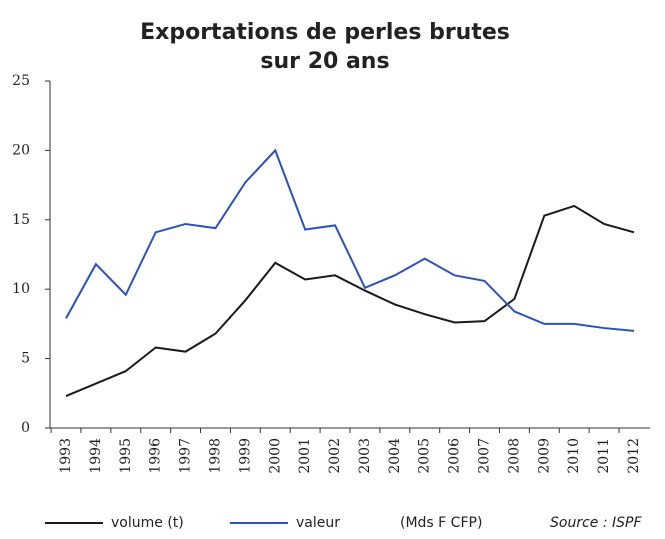  Describe the element at coordinates (574, 456) in the screenshot. I see `x-tick-label: 2010` at that location.